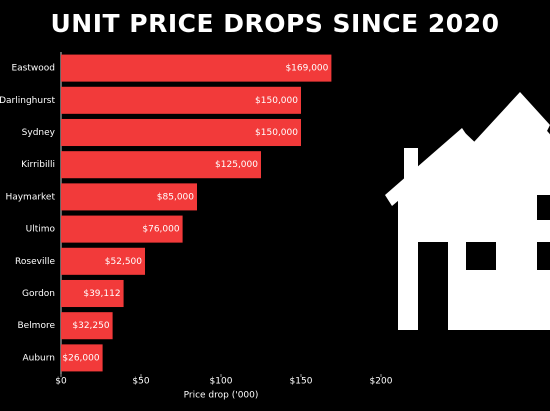  What do you see at coordinates (306, 69) in the screenshot?
I see `value-label: $169,000` at bounding box center [306, 69].